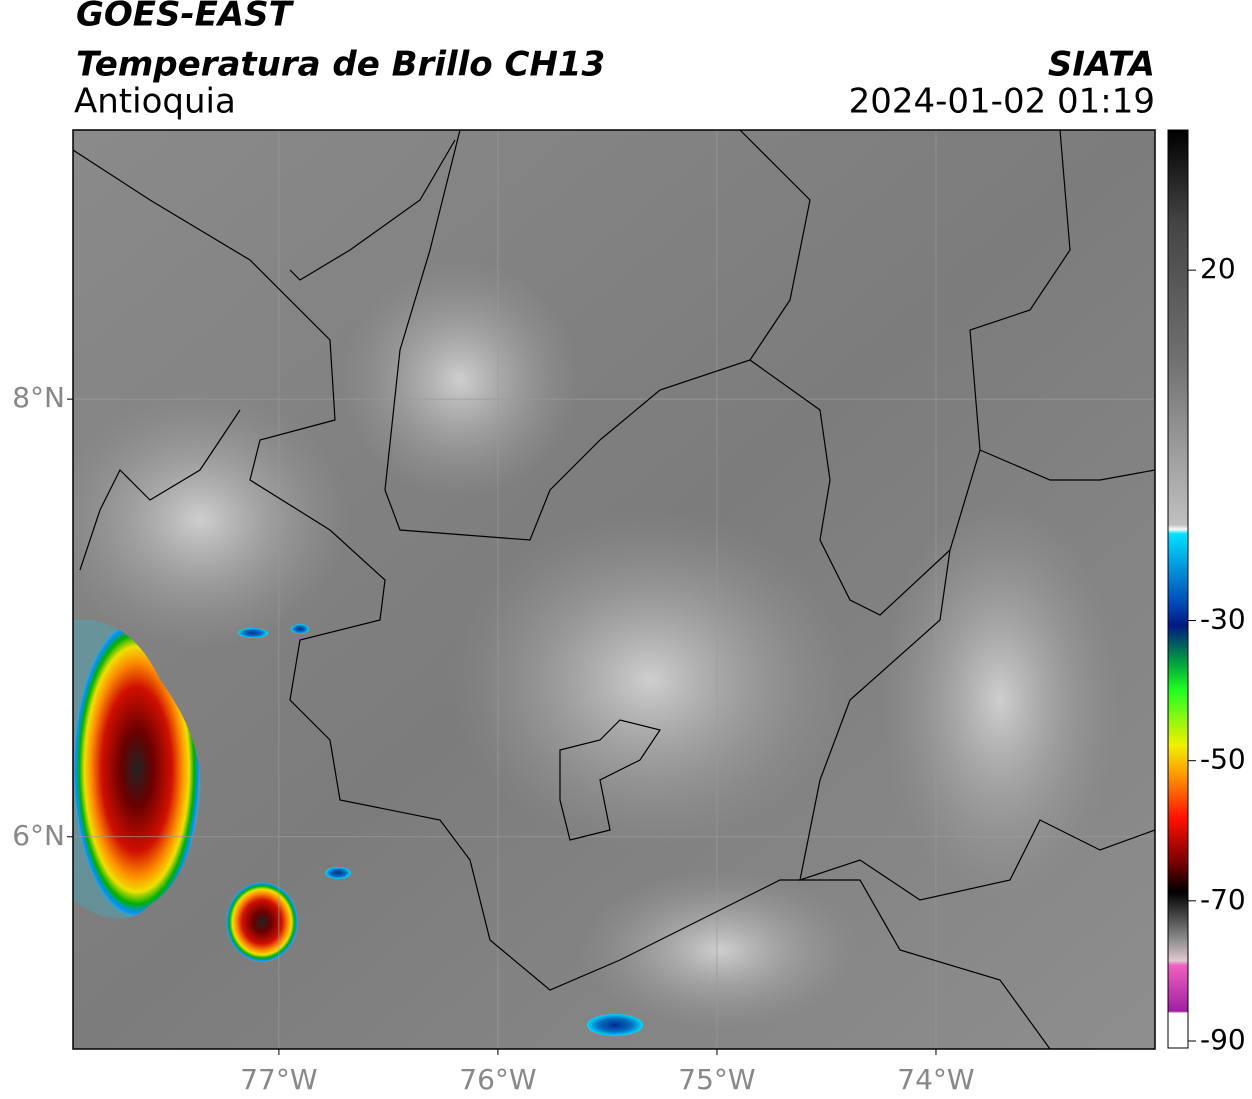 The width and height of the screenshot is (1252, 1099). I want to click on source-label: SIATA, so click(1101, 65).